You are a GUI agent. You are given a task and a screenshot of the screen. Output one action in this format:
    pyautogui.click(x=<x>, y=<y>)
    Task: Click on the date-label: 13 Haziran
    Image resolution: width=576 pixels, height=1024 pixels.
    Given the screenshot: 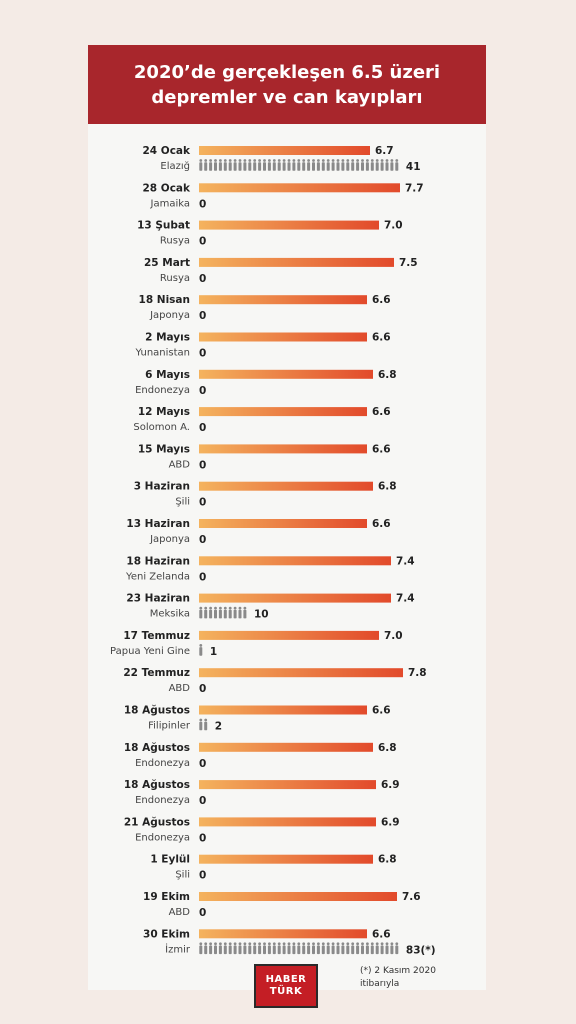 What is the action you would take?
    pyautogui.click(x=158, y=524)
    